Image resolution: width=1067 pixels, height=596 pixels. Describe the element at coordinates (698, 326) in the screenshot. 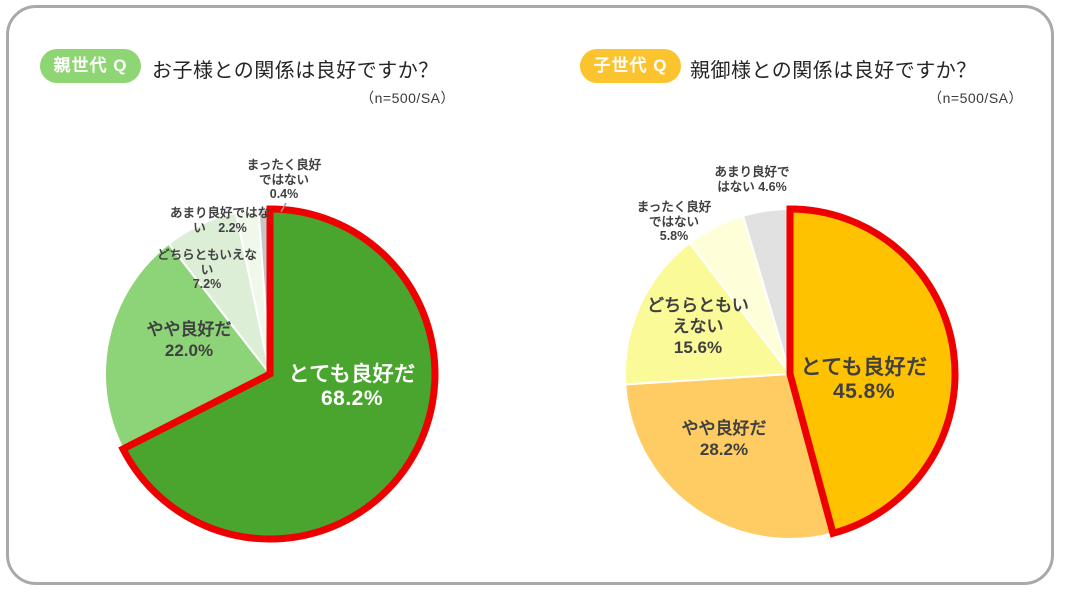

I see `slice-callout: どちらともい えない 15.6%` at that location.